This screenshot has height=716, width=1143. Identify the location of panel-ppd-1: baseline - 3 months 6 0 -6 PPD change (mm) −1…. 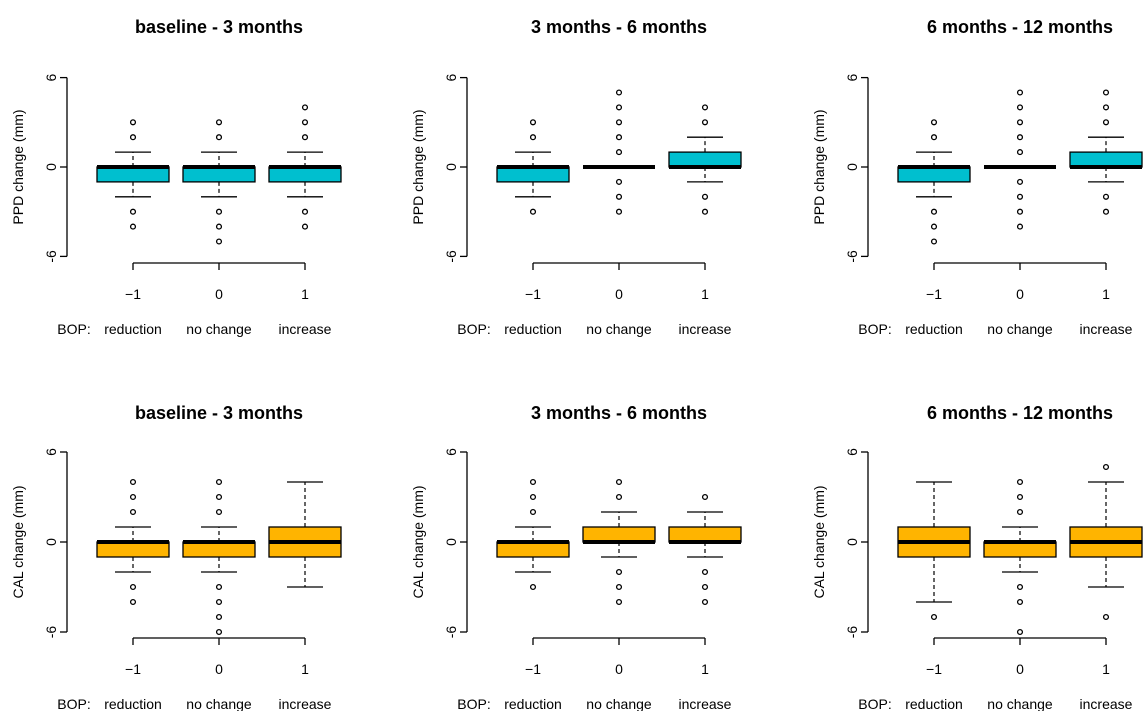
(176, 177).